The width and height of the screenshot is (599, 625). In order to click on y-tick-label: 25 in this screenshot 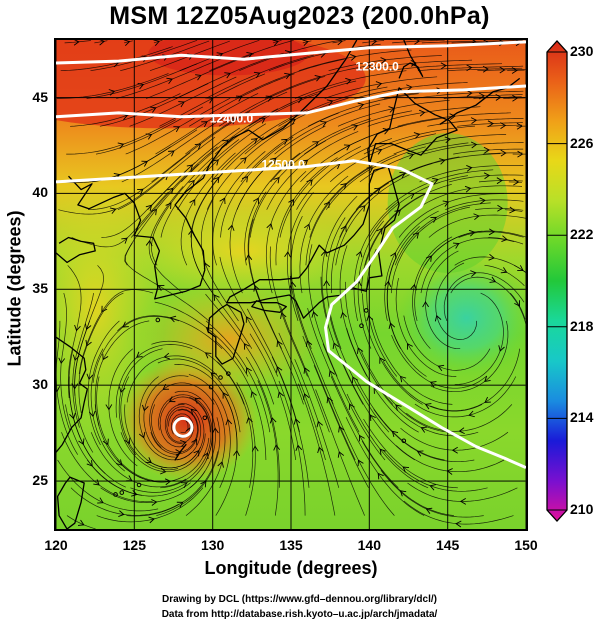, I will do `click(40, 480)`.